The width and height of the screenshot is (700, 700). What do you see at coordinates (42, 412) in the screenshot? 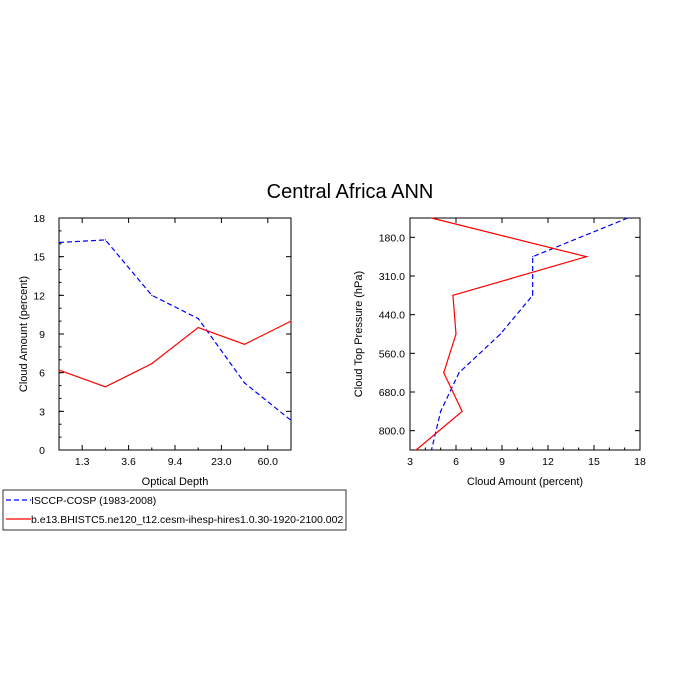
I see `left-y-tick-label: 3` at bounding box center [42, 412].